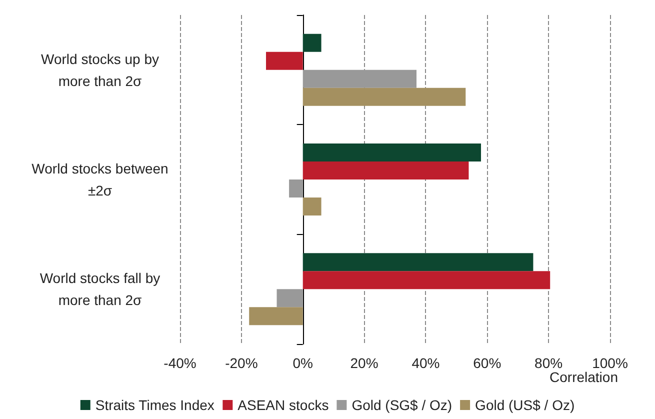 Image resolution: width=655 pixels, height=419 pixels. Describe the element at coordinates (241, 363) in the screenshot. I see `x-tick-label: -20%` at that location.